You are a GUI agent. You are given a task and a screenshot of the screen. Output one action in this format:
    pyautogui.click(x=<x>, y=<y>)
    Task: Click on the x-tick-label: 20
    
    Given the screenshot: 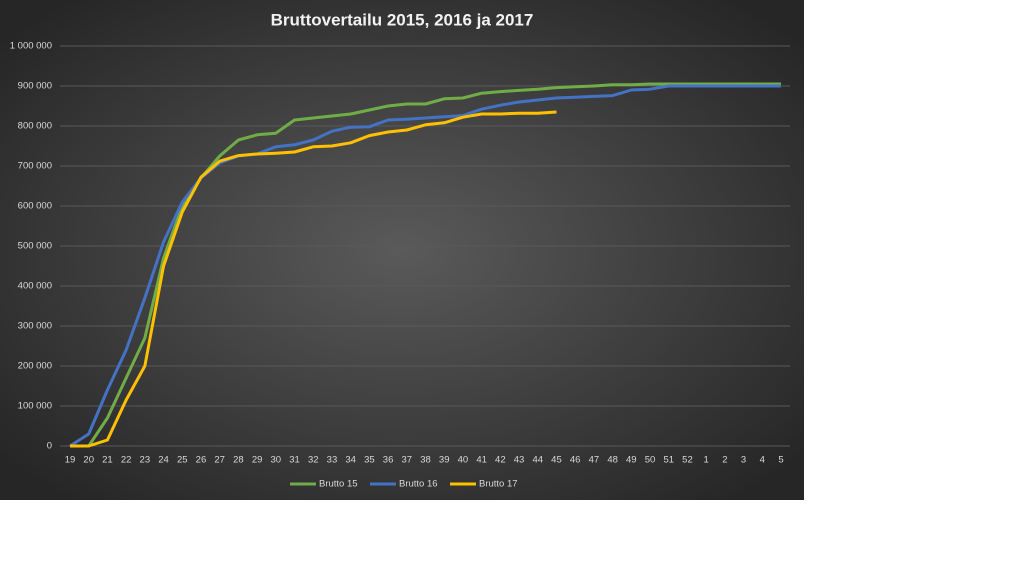 What is the action you would take?
    pyautogui.click(x=88, y=460)
    